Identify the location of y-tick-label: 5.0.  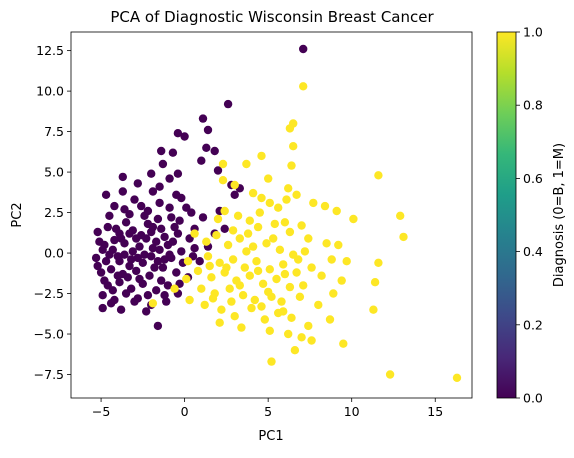
(54, 172).